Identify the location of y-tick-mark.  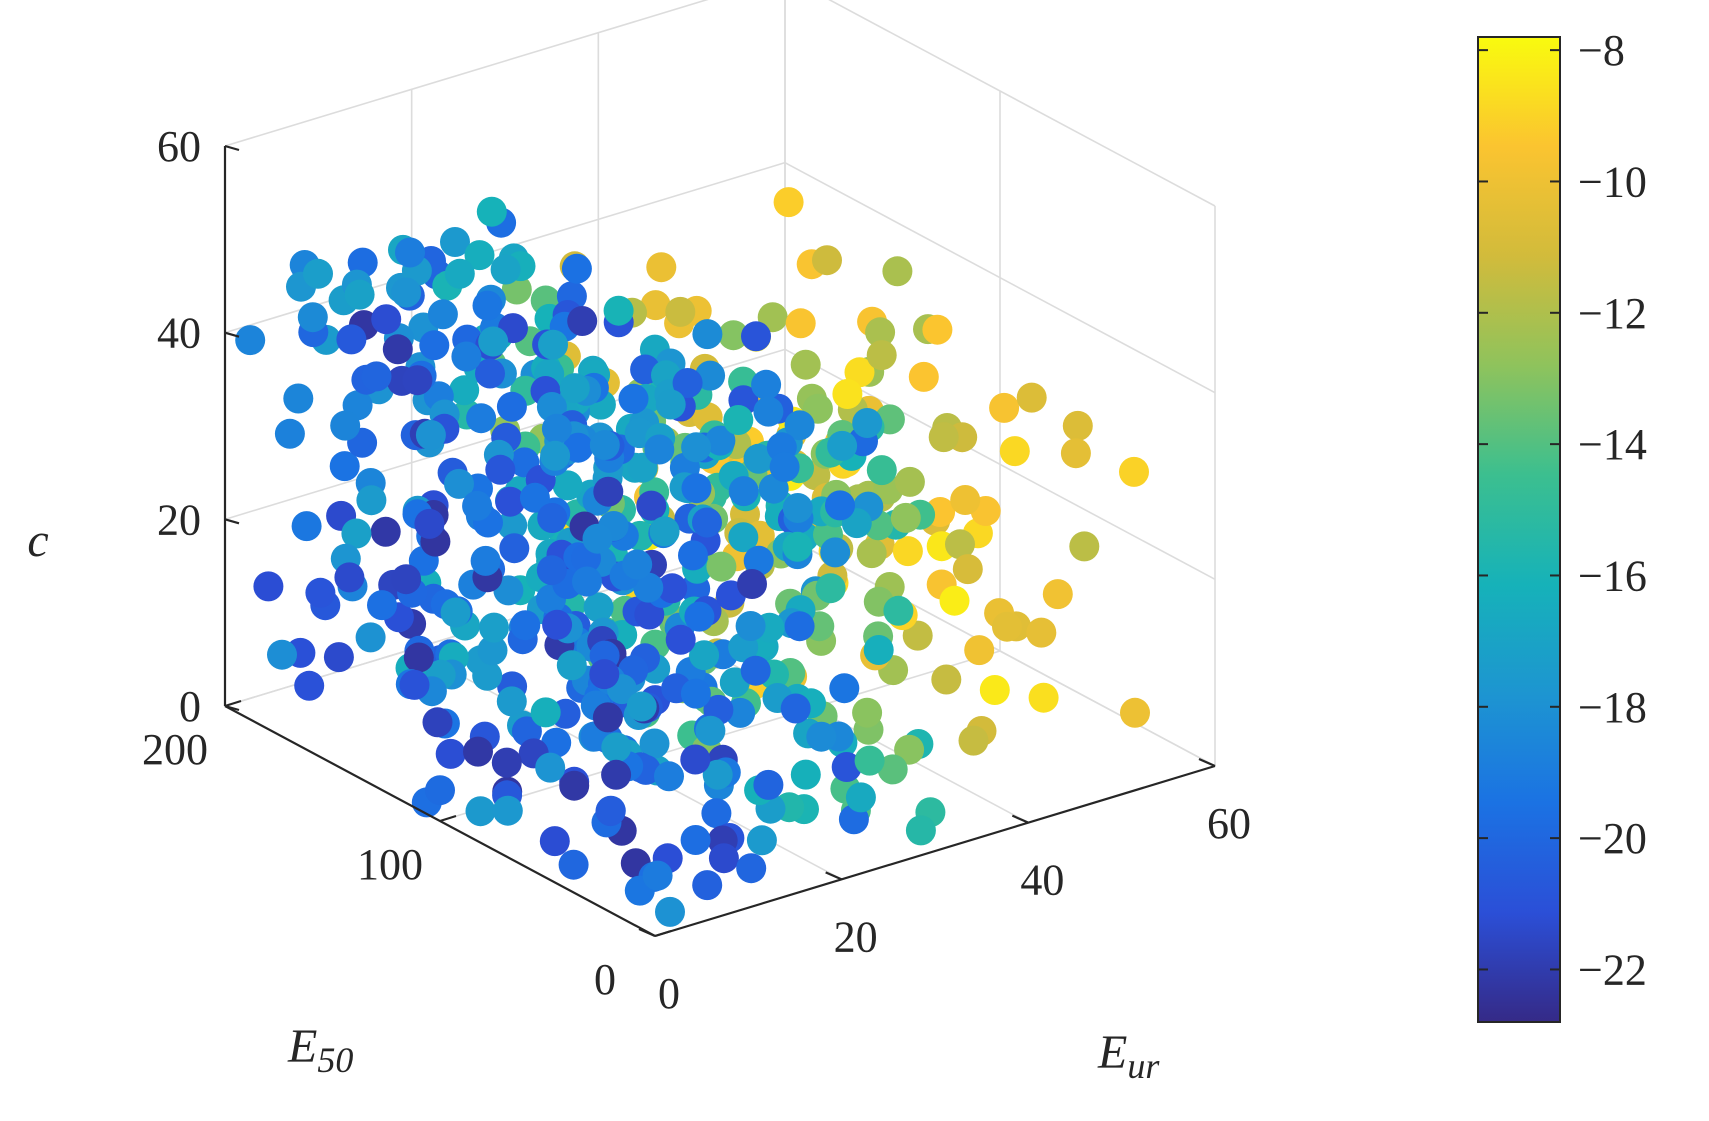
(448, 818).